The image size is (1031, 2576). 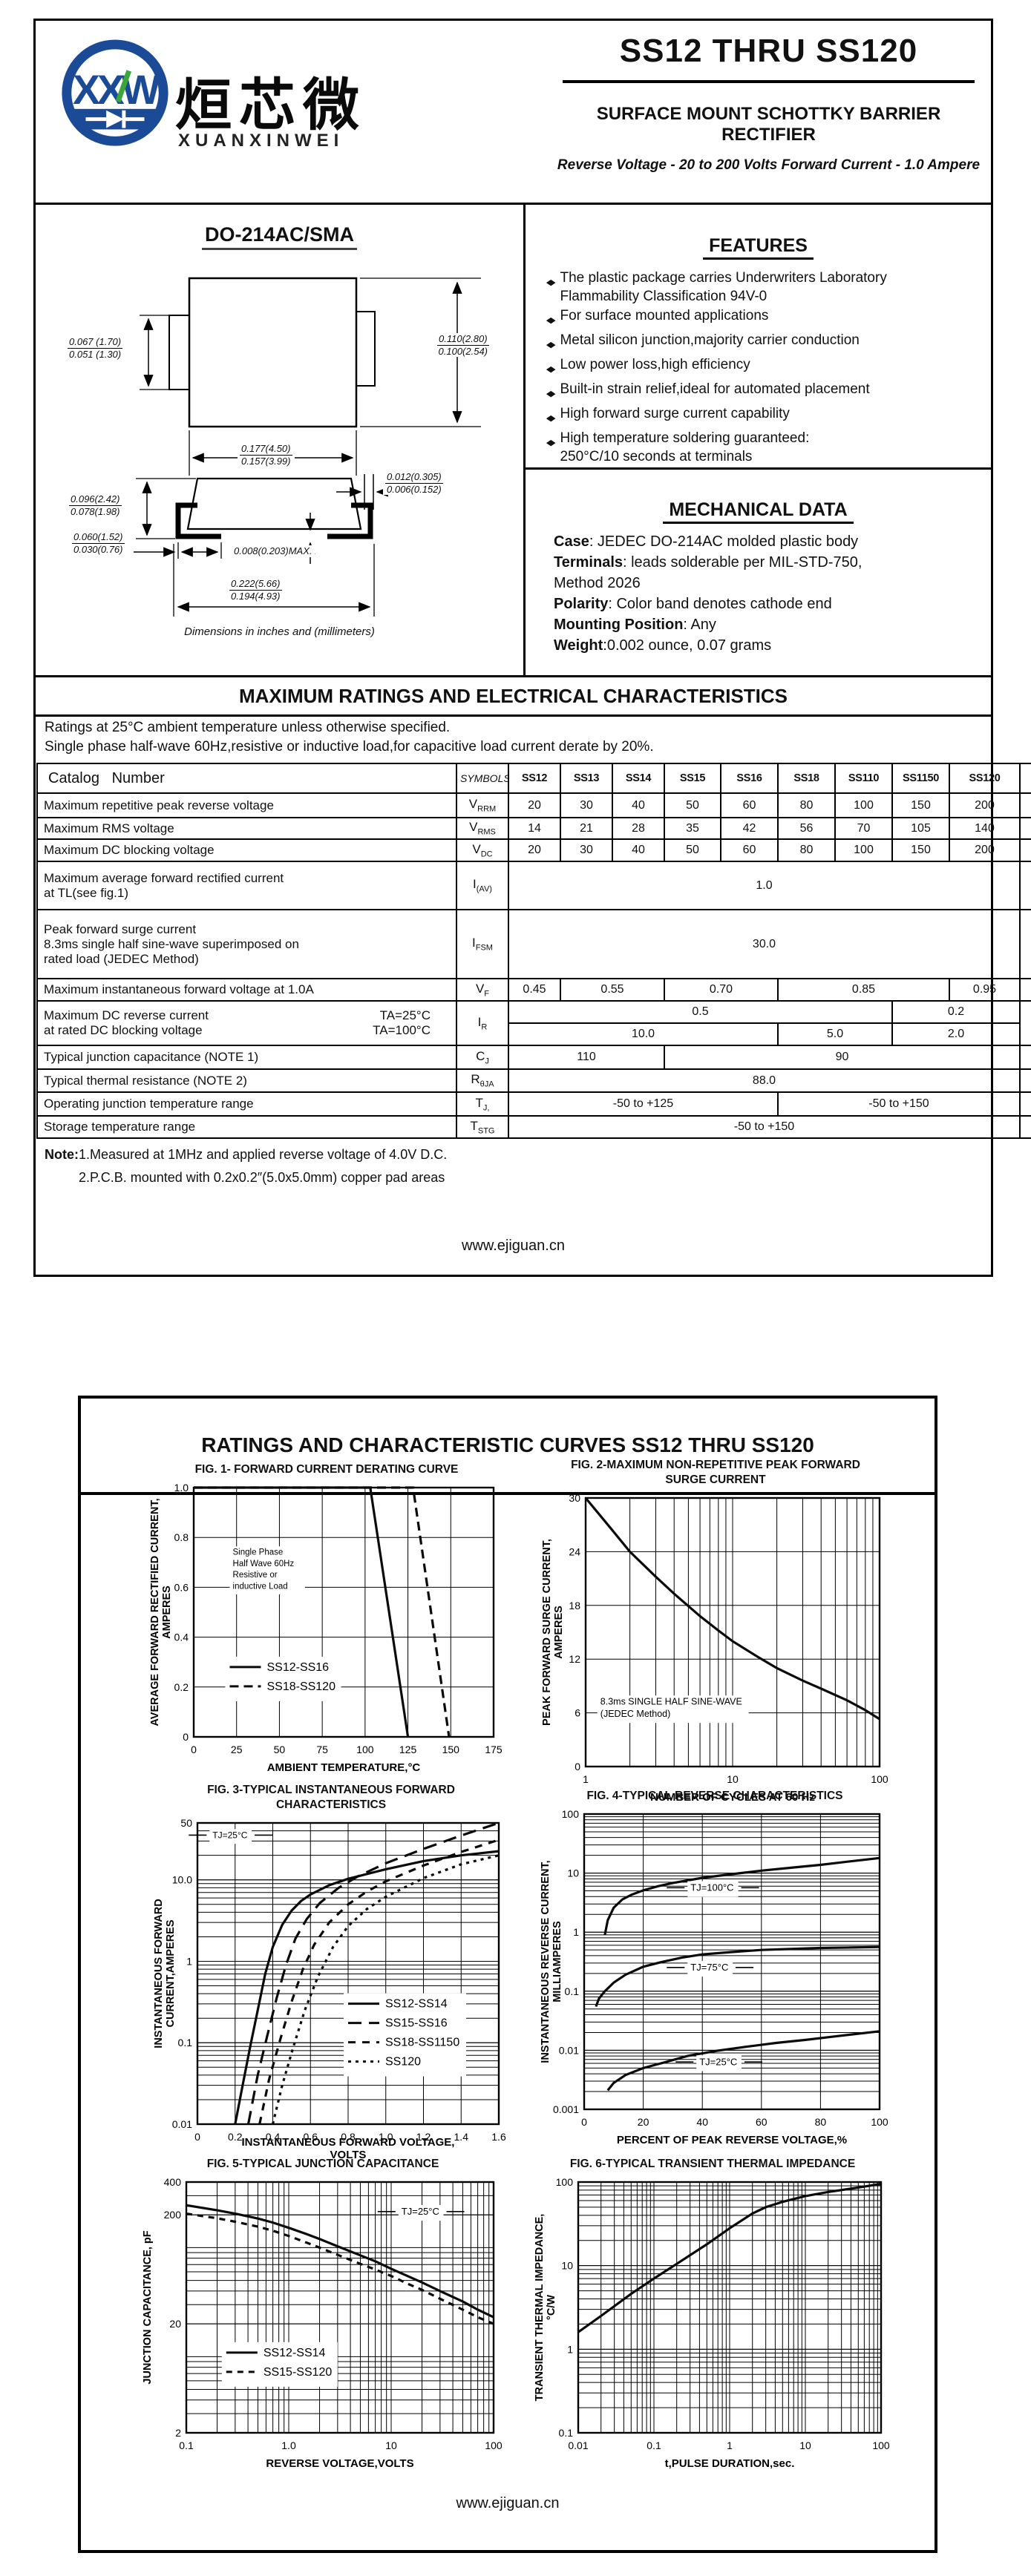 What do you see at coordinates (255, 1575) in the screenshot?
I see `svg-text: Resistive or` at bounding box center [255, 1575].